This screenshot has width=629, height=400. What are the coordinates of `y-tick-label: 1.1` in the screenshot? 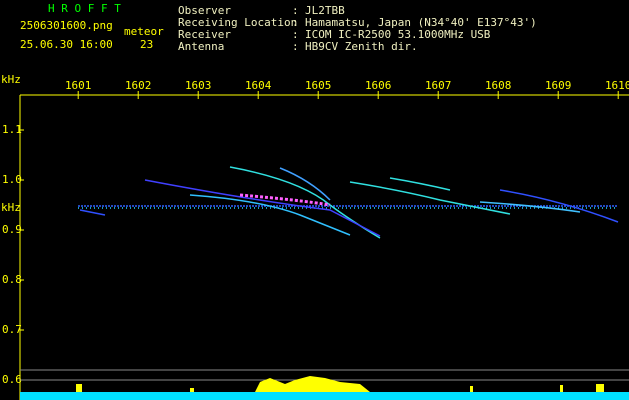 It's located at (12, 129).